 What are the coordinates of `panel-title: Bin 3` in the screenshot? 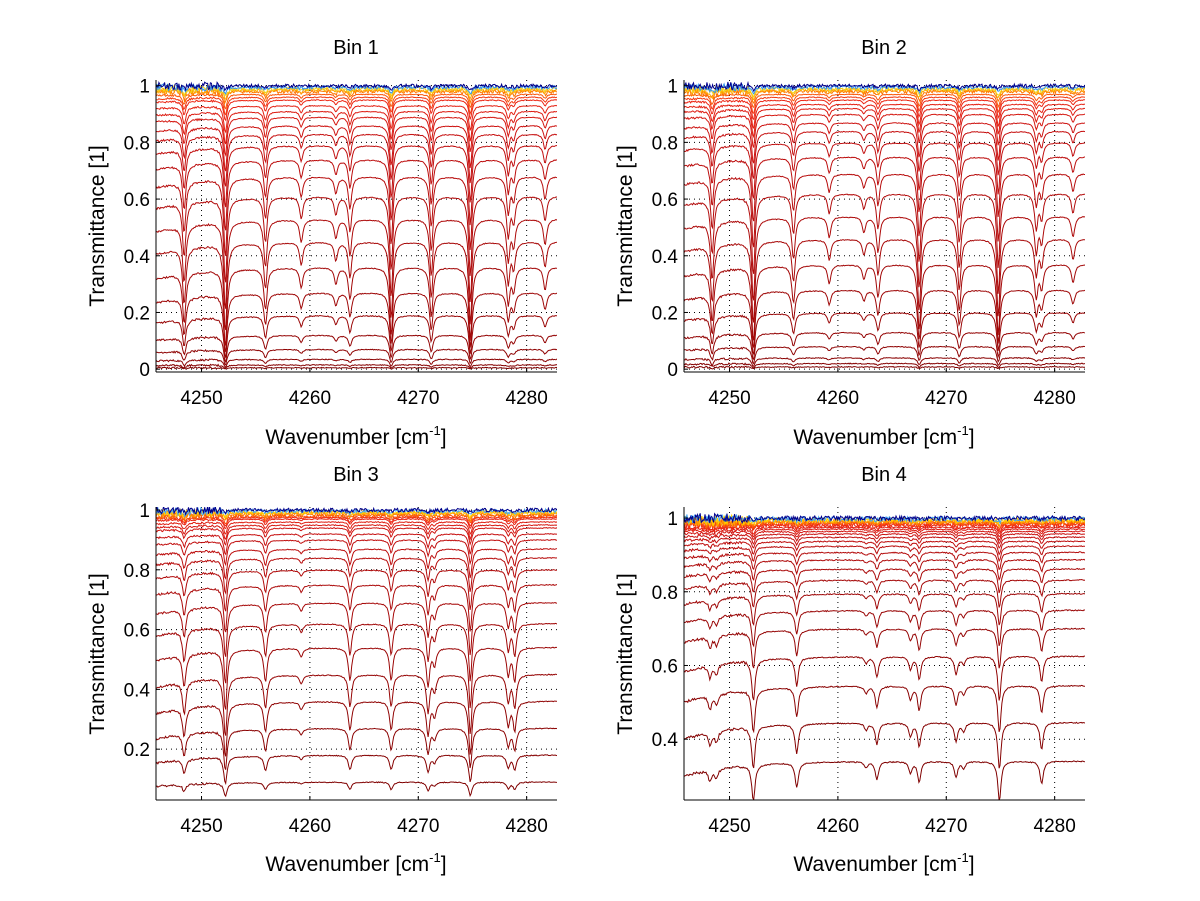 It's located at (356, 475).